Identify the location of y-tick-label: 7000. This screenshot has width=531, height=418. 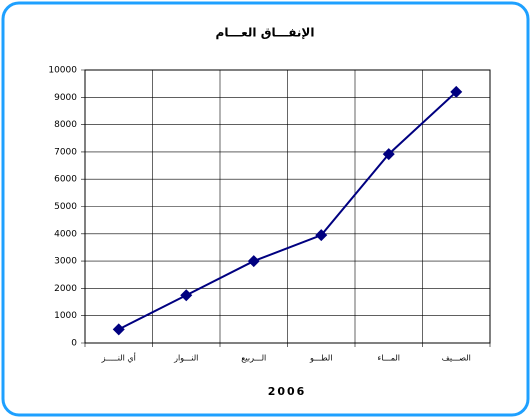
(65, 152).